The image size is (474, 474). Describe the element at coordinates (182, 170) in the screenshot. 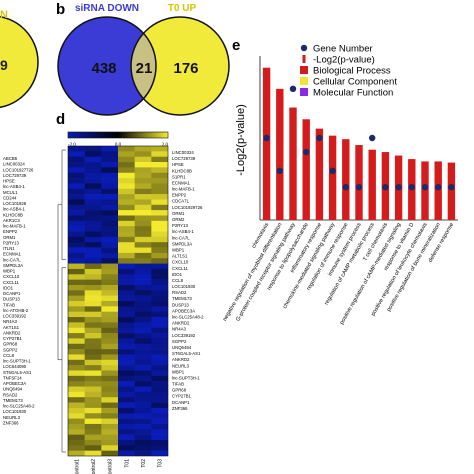

I see `heatmap-right-gene-label: KLHDC8B` at that location.